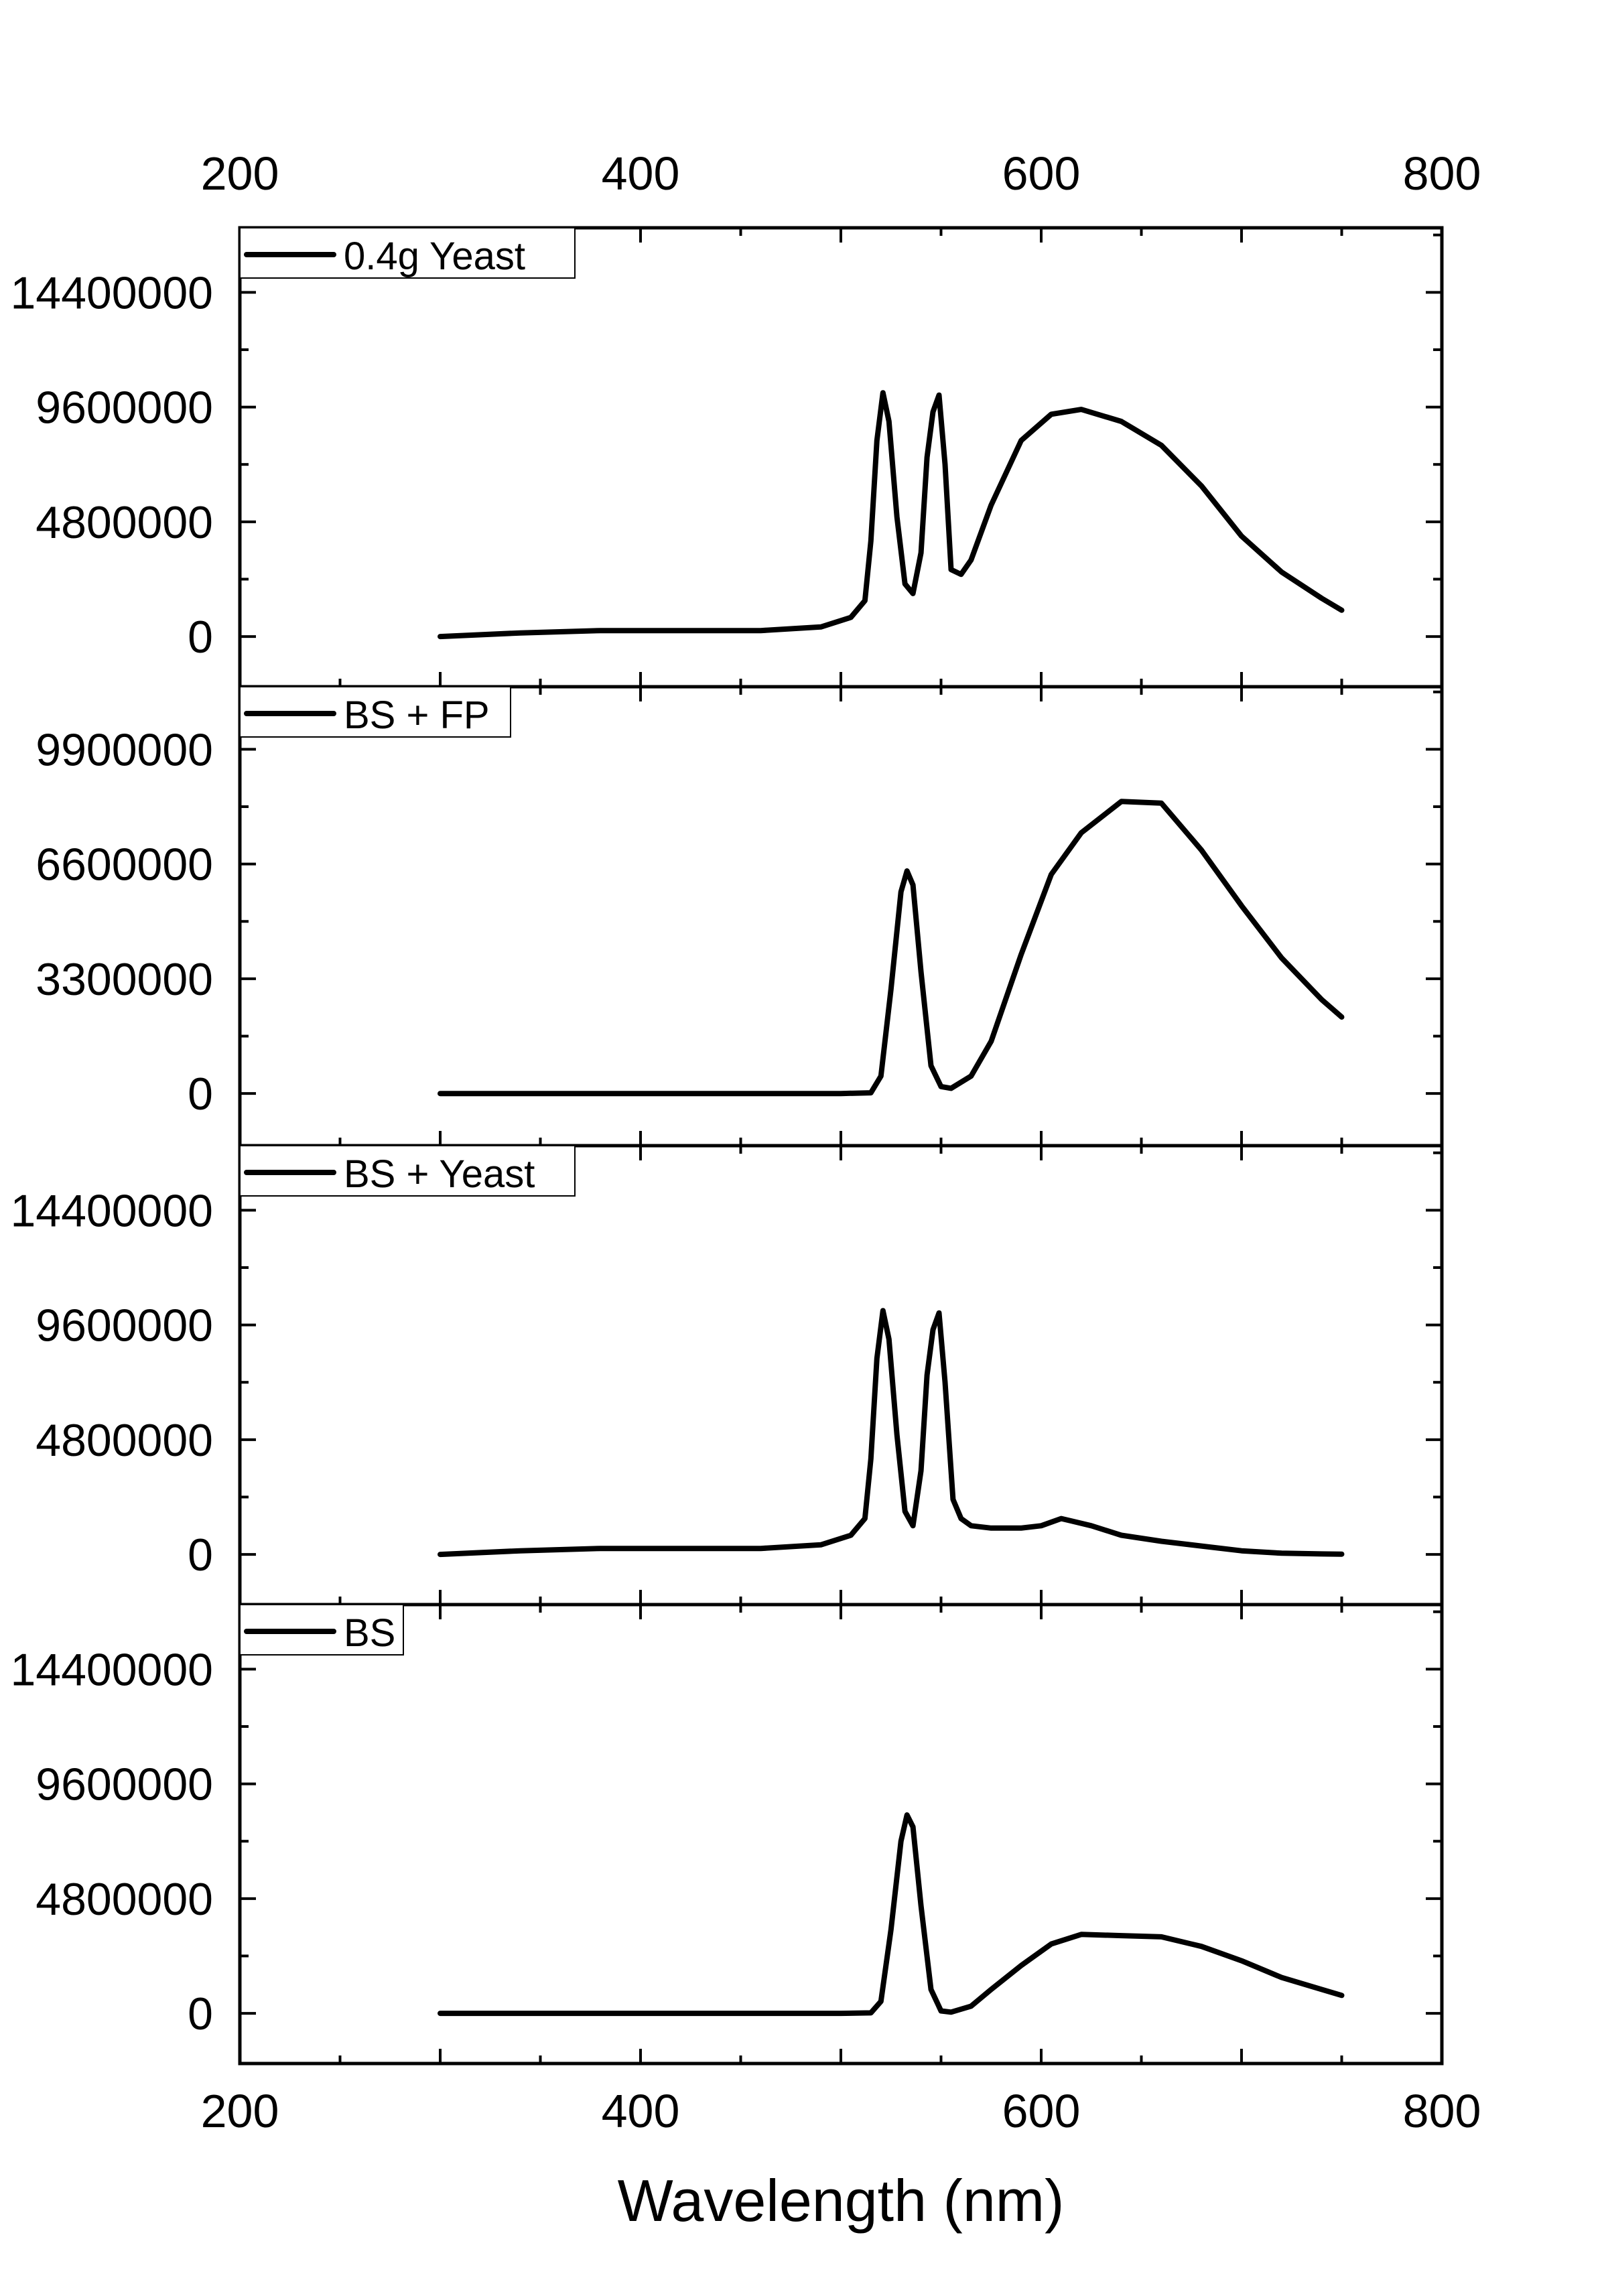  What do you see at coordinates (1442, 2111) in the screenshot?
I see `x-tick-label-bottom: 800` at bounding box center [1442, 2111].